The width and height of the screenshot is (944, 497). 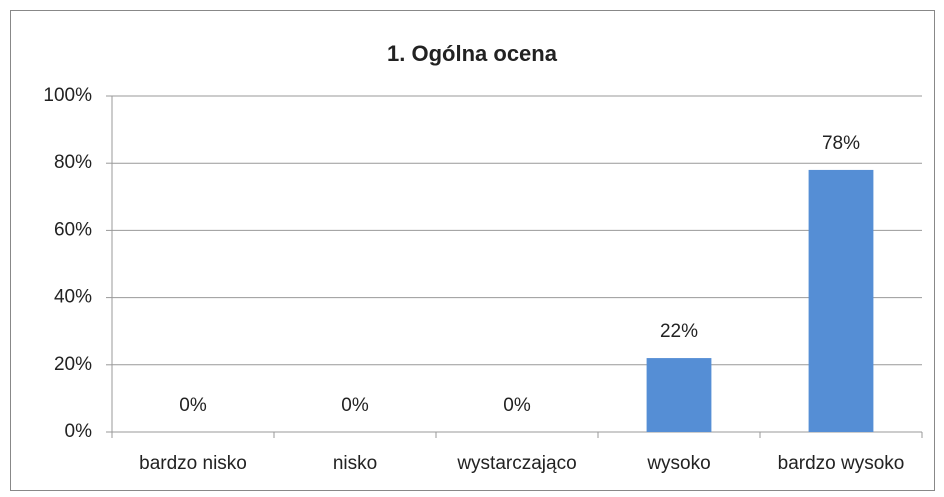 What do you see at coordinates (841, 463) in the screenshot?
I see `x-tick-label: bardzo wysoko` at bounding box center [841, 463].